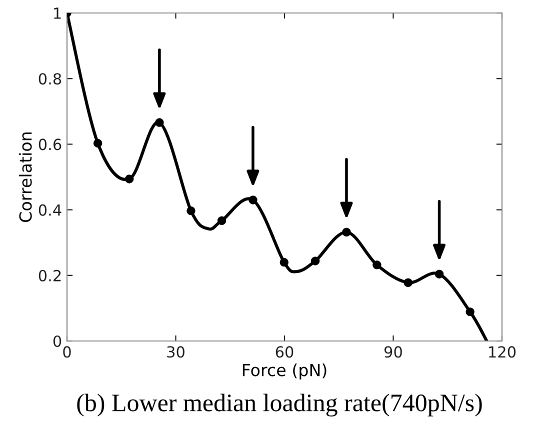 The width and height of the screenshot is (559, 425). Describe the element at coordinates (175, 352) in the screenshot. I see `x-tick-label: 30` at that location.